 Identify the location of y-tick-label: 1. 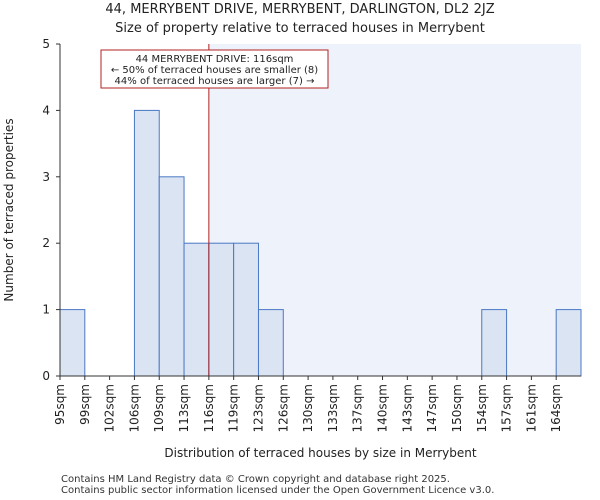
(46, 310).